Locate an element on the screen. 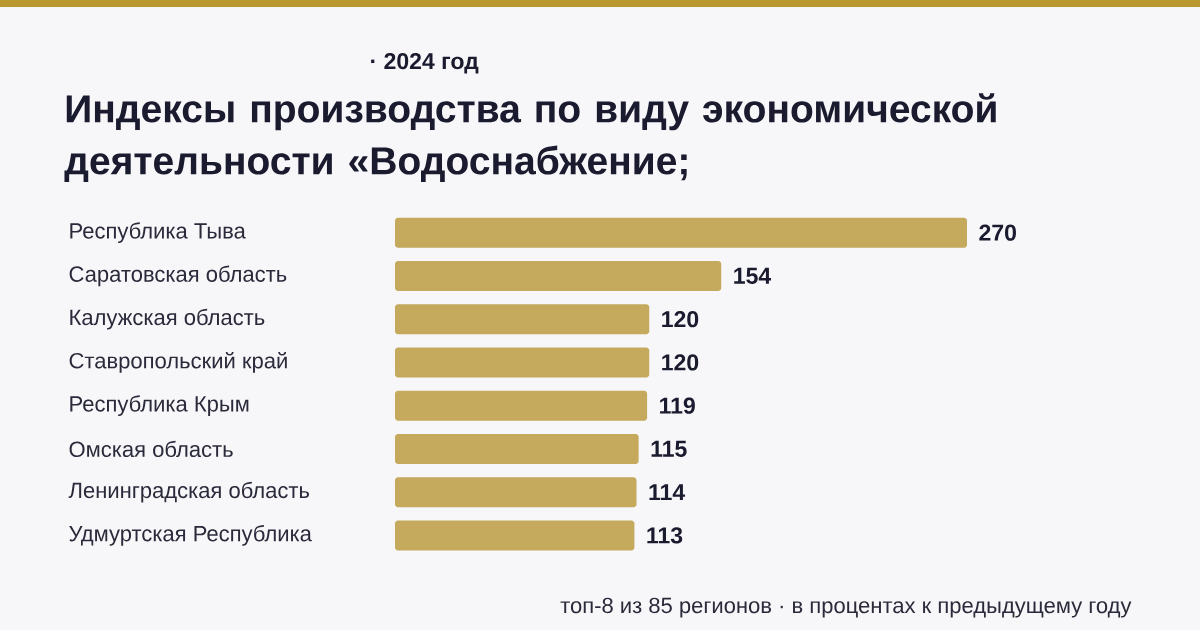 The height and width of the screenshot is (630, 1200). y-tick-label: Ставропольский край is located at coordinates (178, 362).